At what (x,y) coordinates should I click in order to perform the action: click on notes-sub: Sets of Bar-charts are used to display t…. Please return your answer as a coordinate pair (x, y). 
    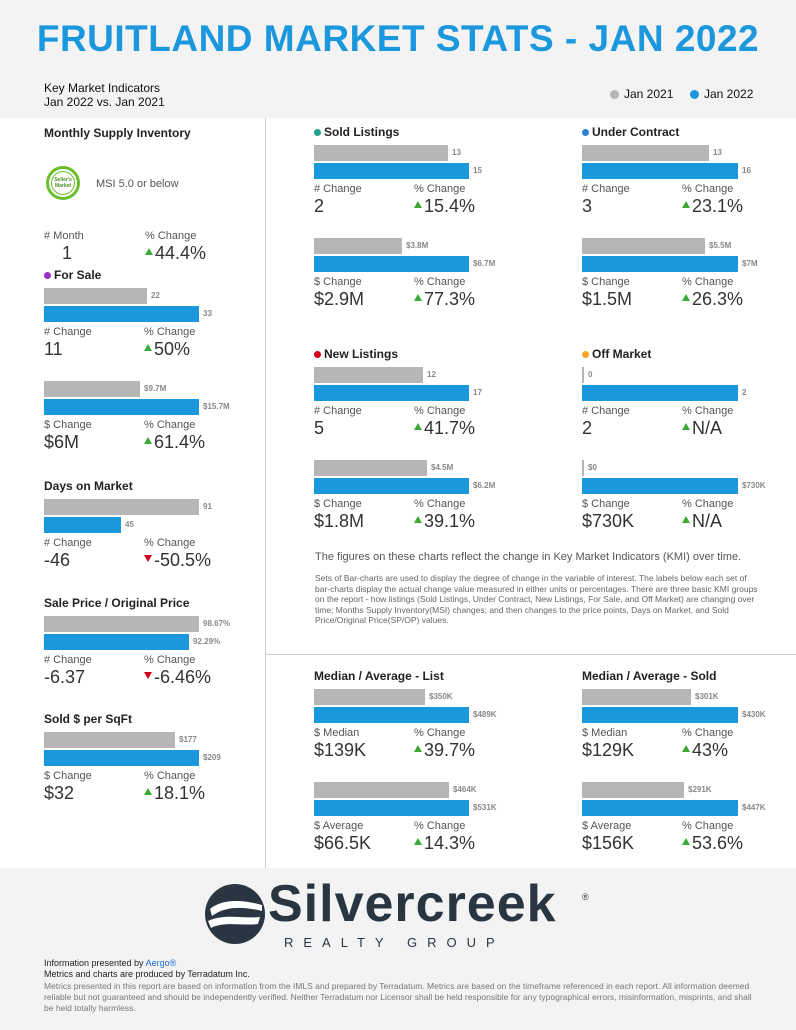
    Looking at the image, I should click on (536, 599).